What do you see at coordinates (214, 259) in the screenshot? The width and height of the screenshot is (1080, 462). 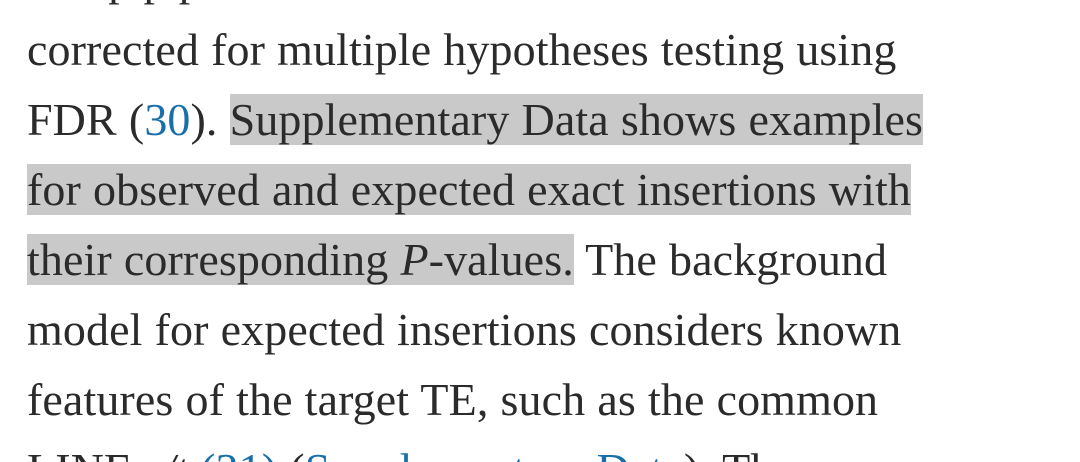 I see `highlighted-text-their-corresponding: their corresponding` at bounding box center [214, 259].